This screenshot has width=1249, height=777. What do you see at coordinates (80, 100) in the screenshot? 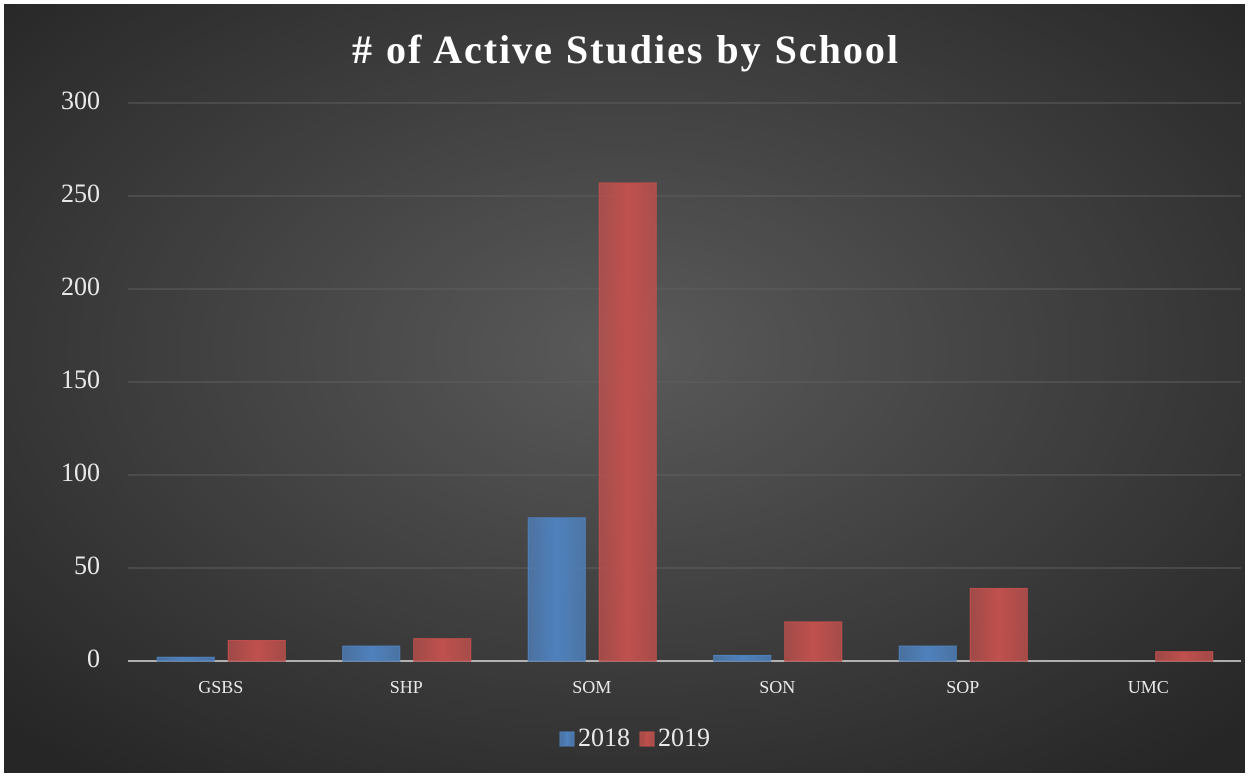
I see `y-tick-label: 300` at bounding box center [80, 100].